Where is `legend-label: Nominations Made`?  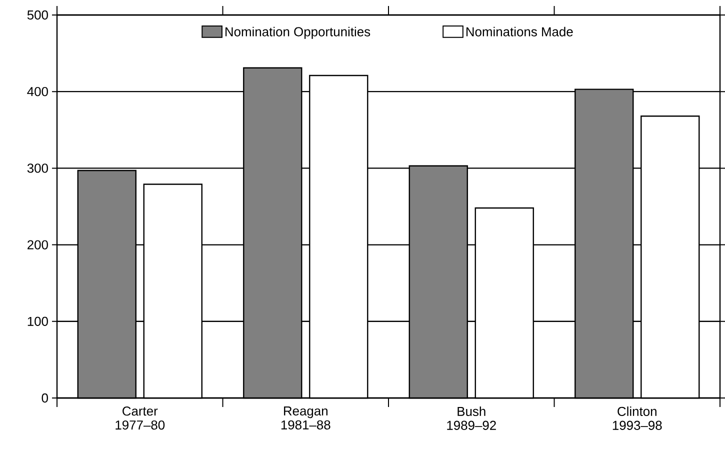 legend-label: Nominations Made is located at coordinates (519, 31).